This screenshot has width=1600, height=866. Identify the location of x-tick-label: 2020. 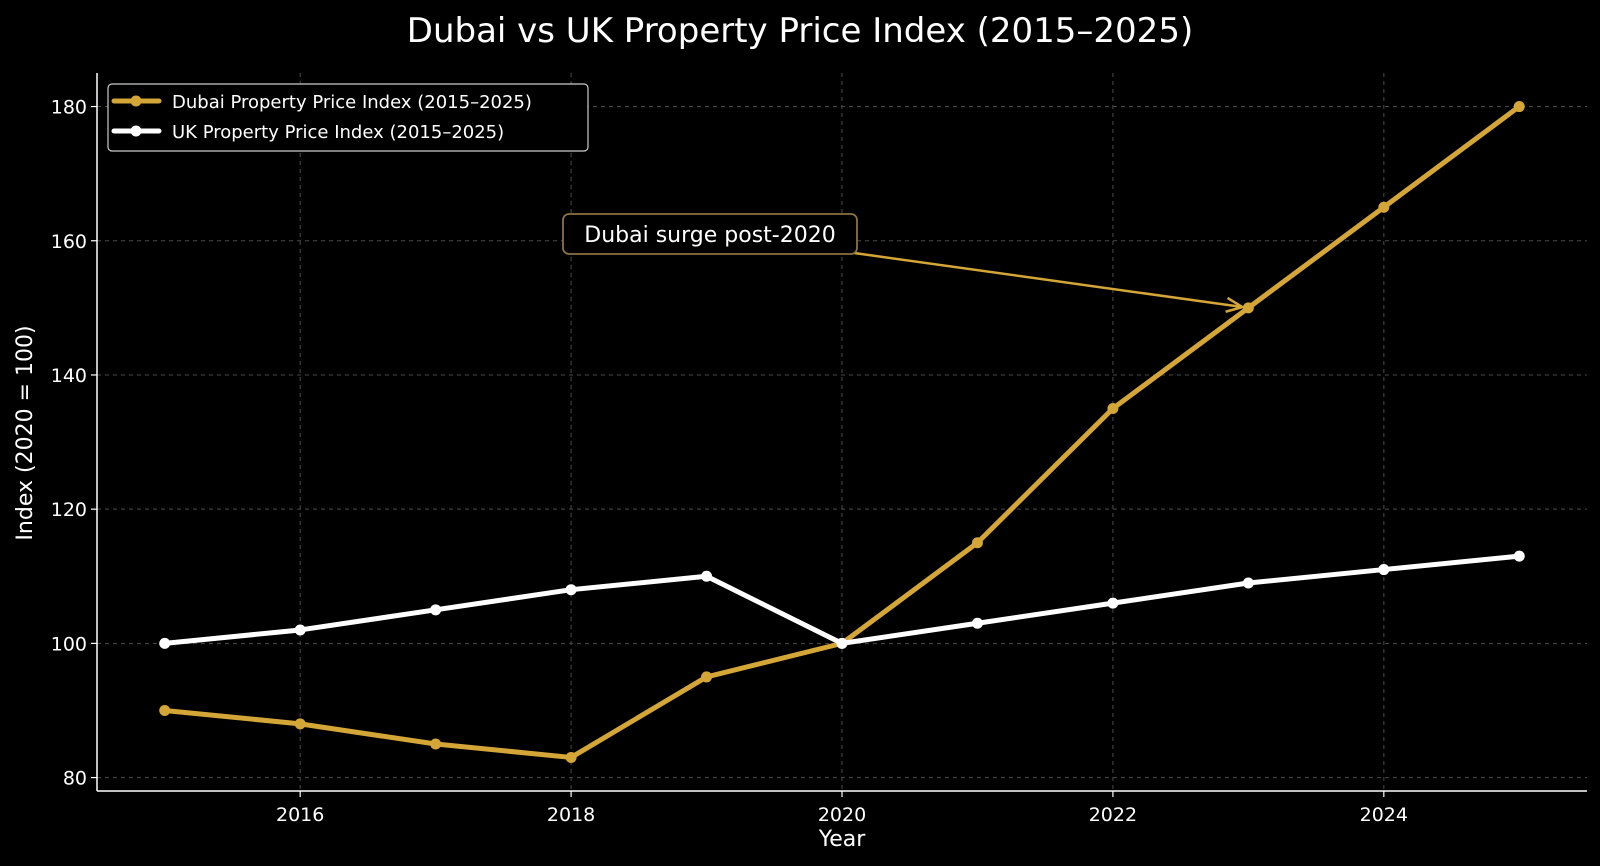
(842, 815).